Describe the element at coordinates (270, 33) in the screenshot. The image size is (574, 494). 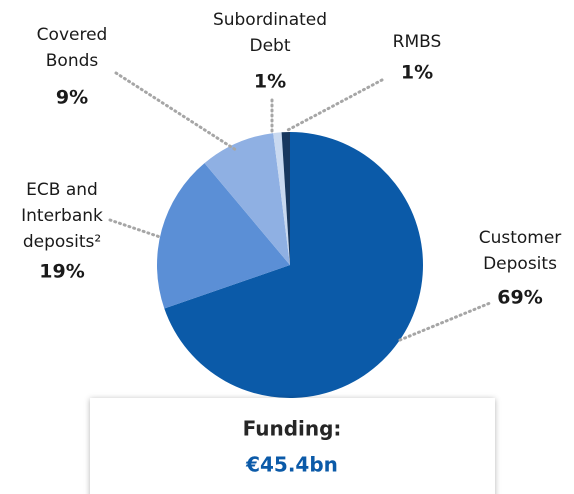
I see `slice-label: Subordinated Debt` at that location.